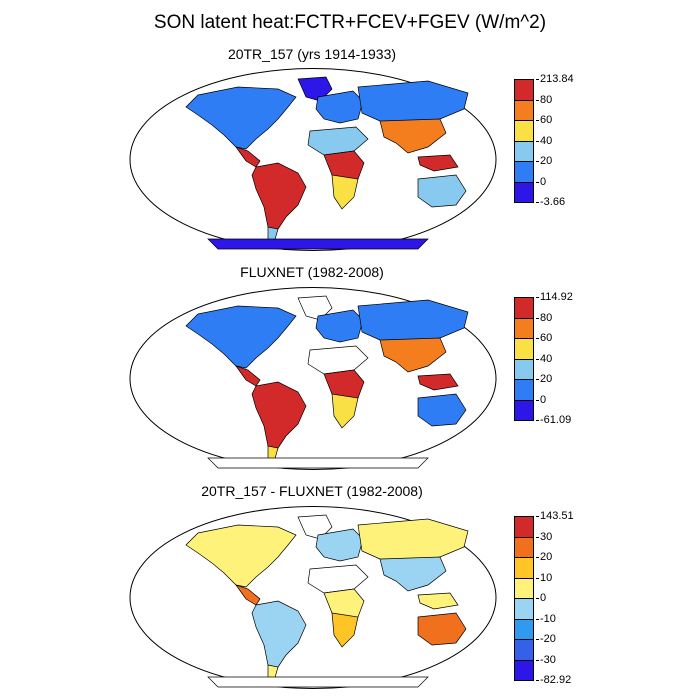 The width and height of the screenshot is (700, 700). Describe the element at coordinates (548, 639) in the screenshot. I see `colorbar-tick-label: -20` at that location.